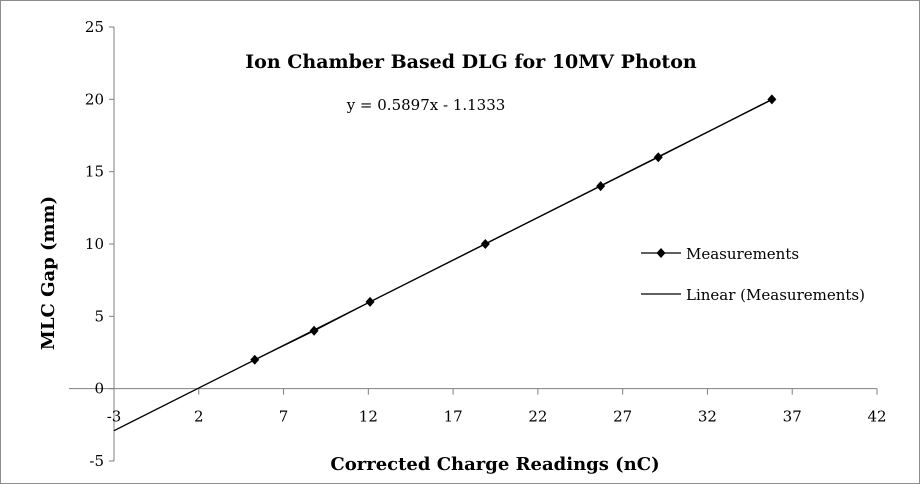 The width and height of the screenshot is (920, 484). I want to click on y-tick-label: 20, so click(94, 99).